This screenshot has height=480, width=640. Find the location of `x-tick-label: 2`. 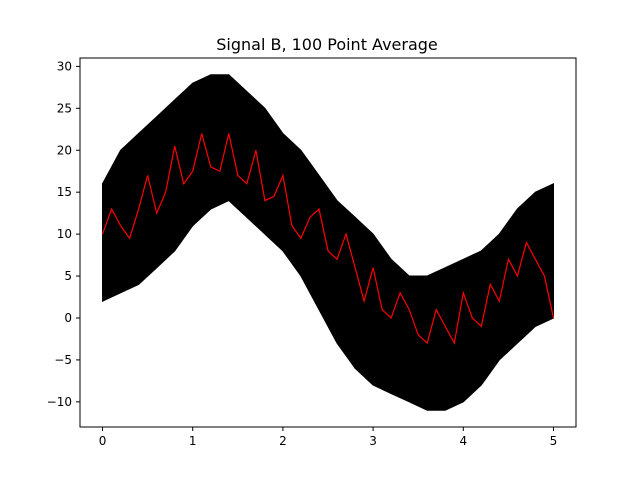

x-tick-label: 2 is located at coordinates (283, 441).